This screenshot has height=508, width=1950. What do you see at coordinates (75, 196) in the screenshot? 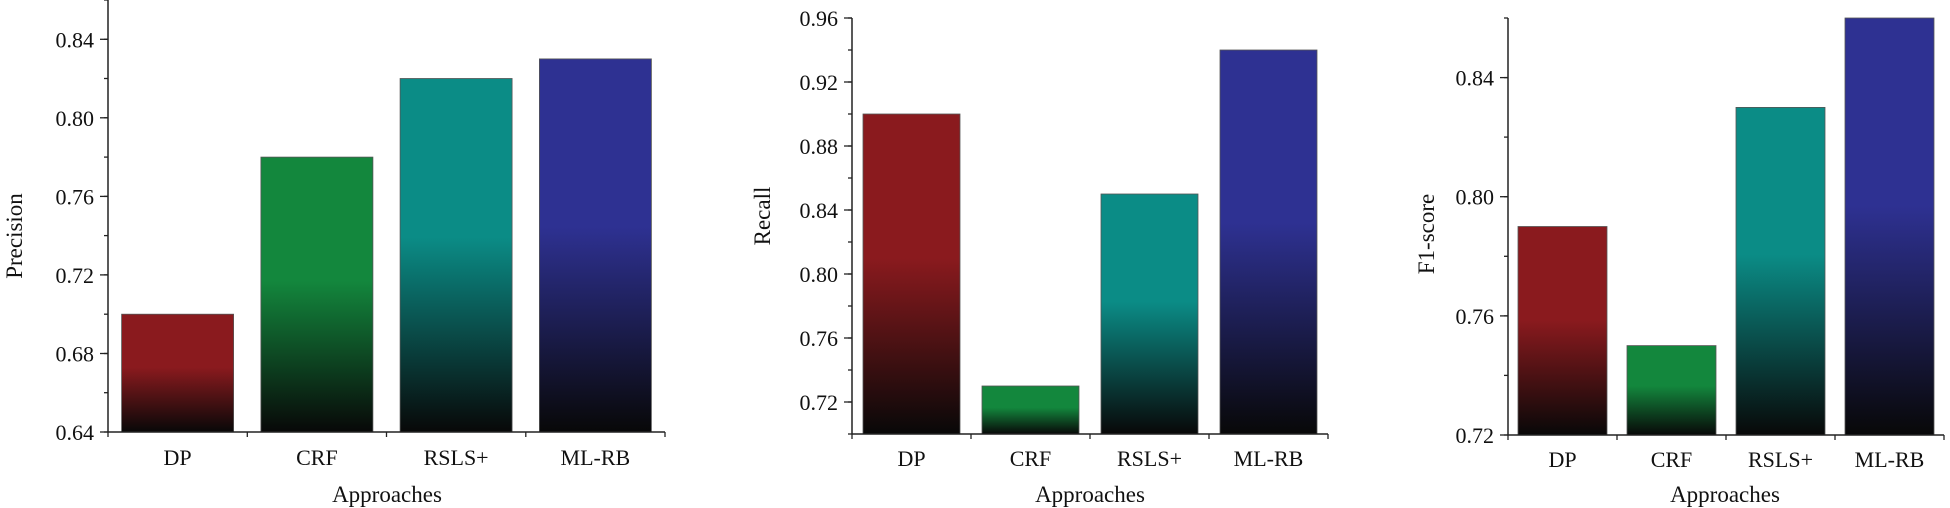
I see `precision-y-tick-label: 0.76` at bounding box center [75, 196].